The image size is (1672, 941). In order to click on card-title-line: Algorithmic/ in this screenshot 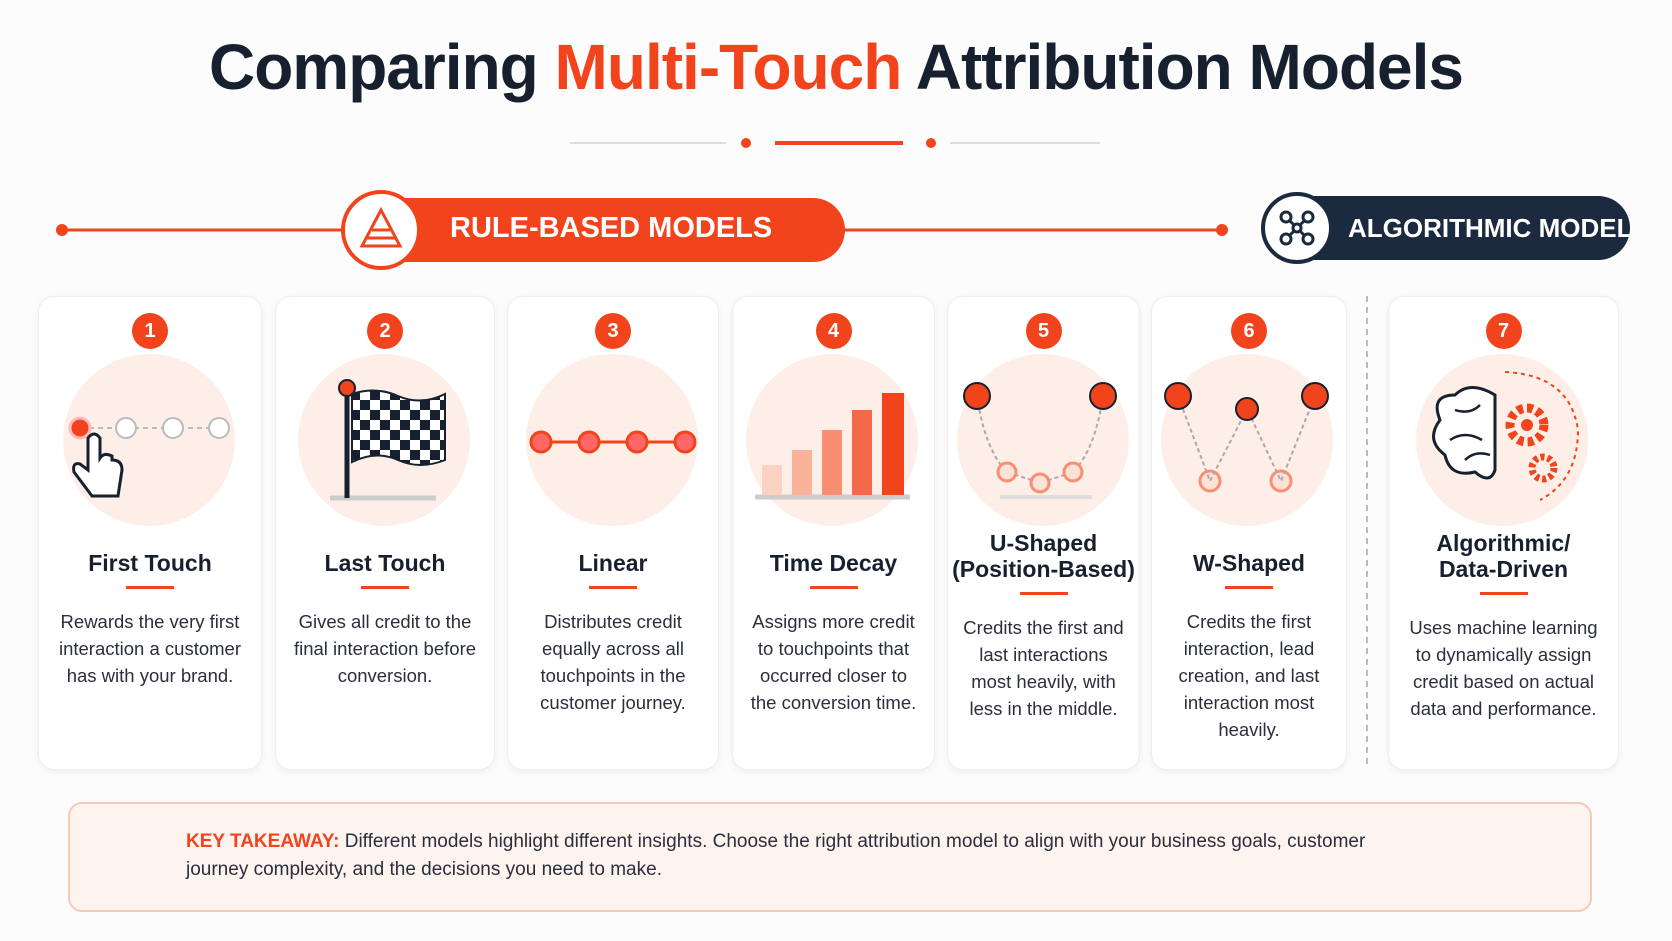, I will do `click(1503, 543)`.